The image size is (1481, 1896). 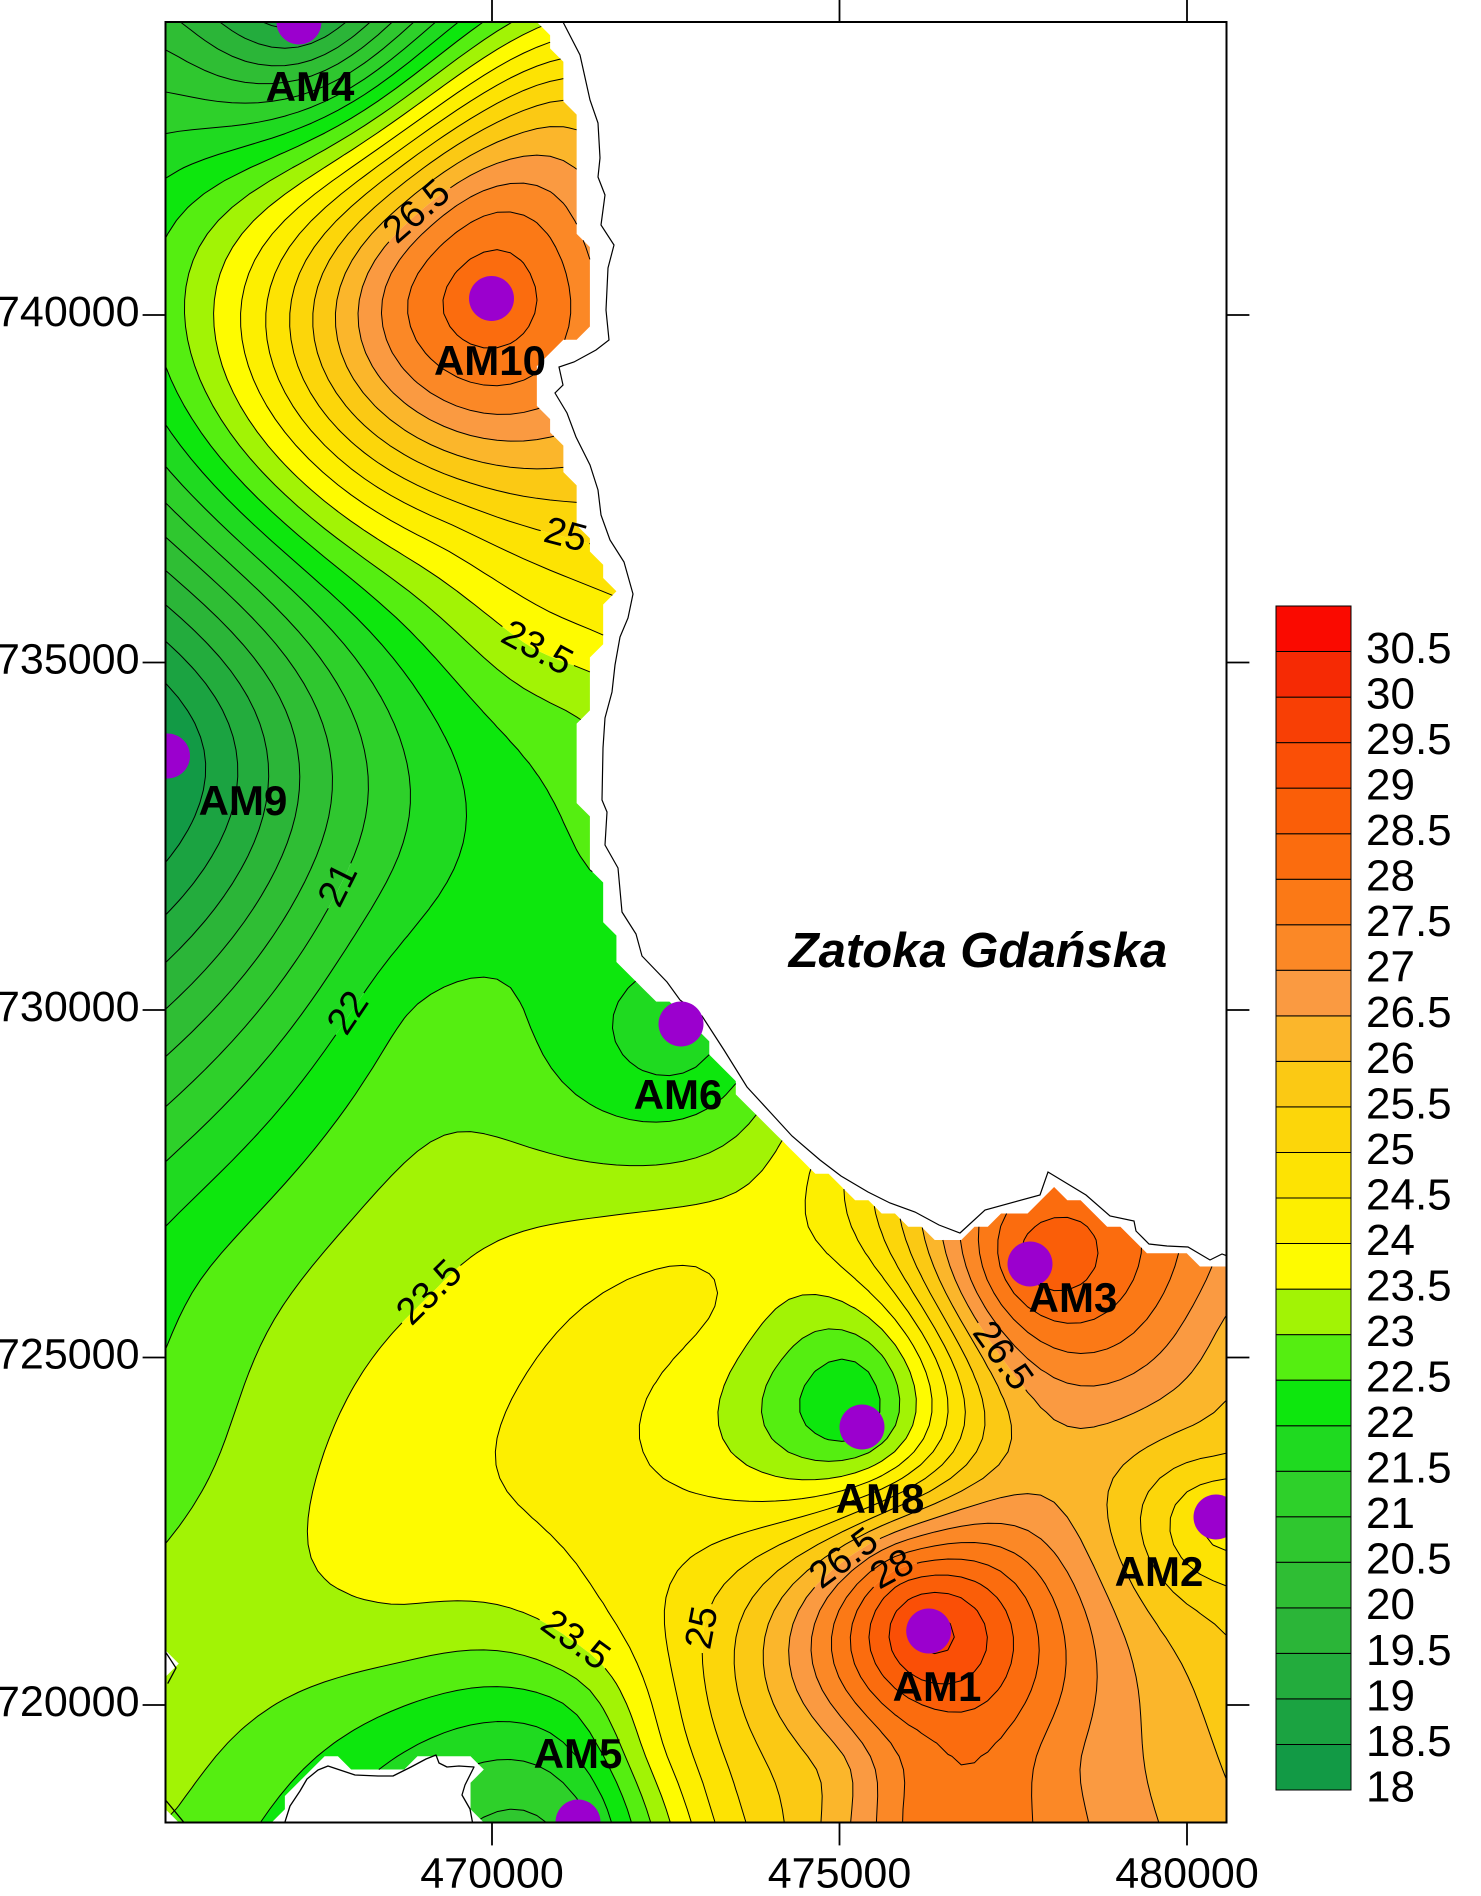 I want to click on svg-text: AM10, so click(x=490, y=360).